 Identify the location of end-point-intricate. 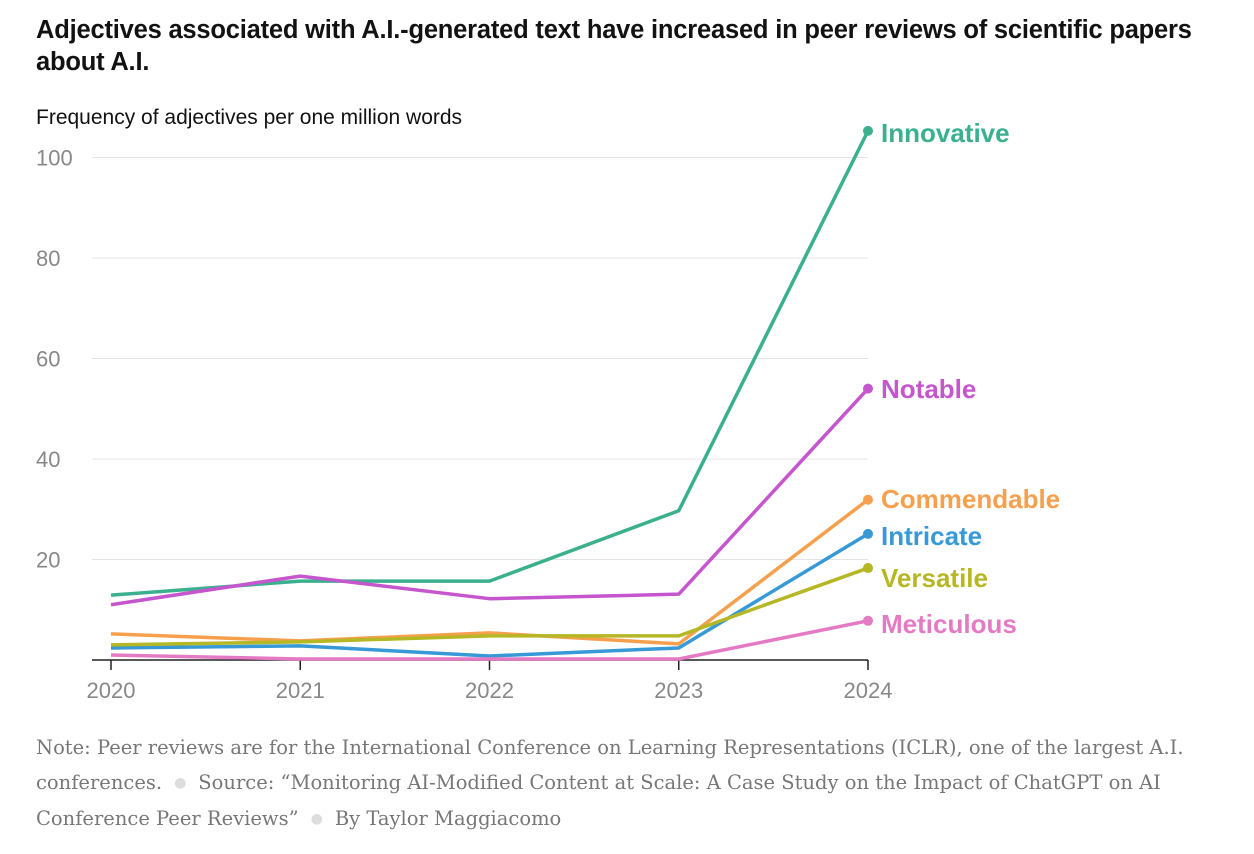
(868, 533).